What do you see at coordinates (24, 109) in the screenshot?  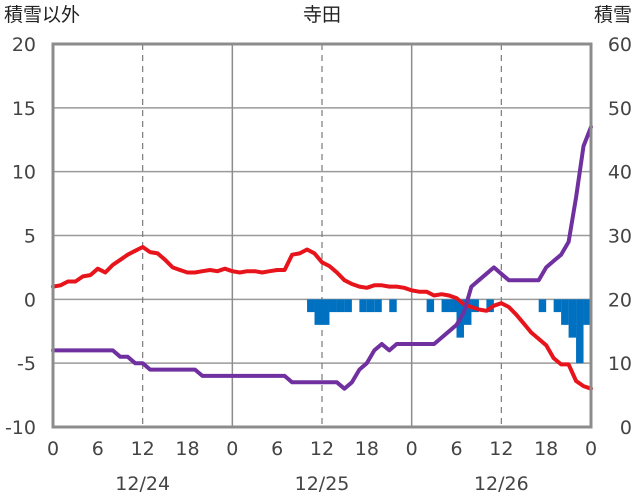 I see `left-tick-label: 15` at bounding box center [24, 109].